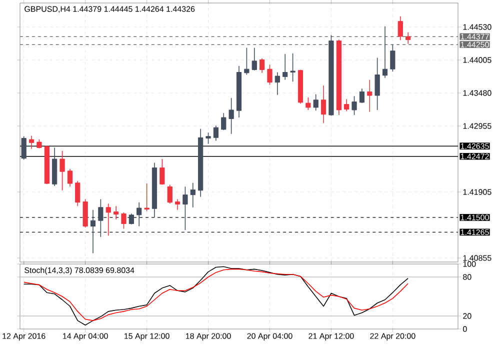  I want to click on x-tick-label: 21 Apr 12:00, so click(331, 336).